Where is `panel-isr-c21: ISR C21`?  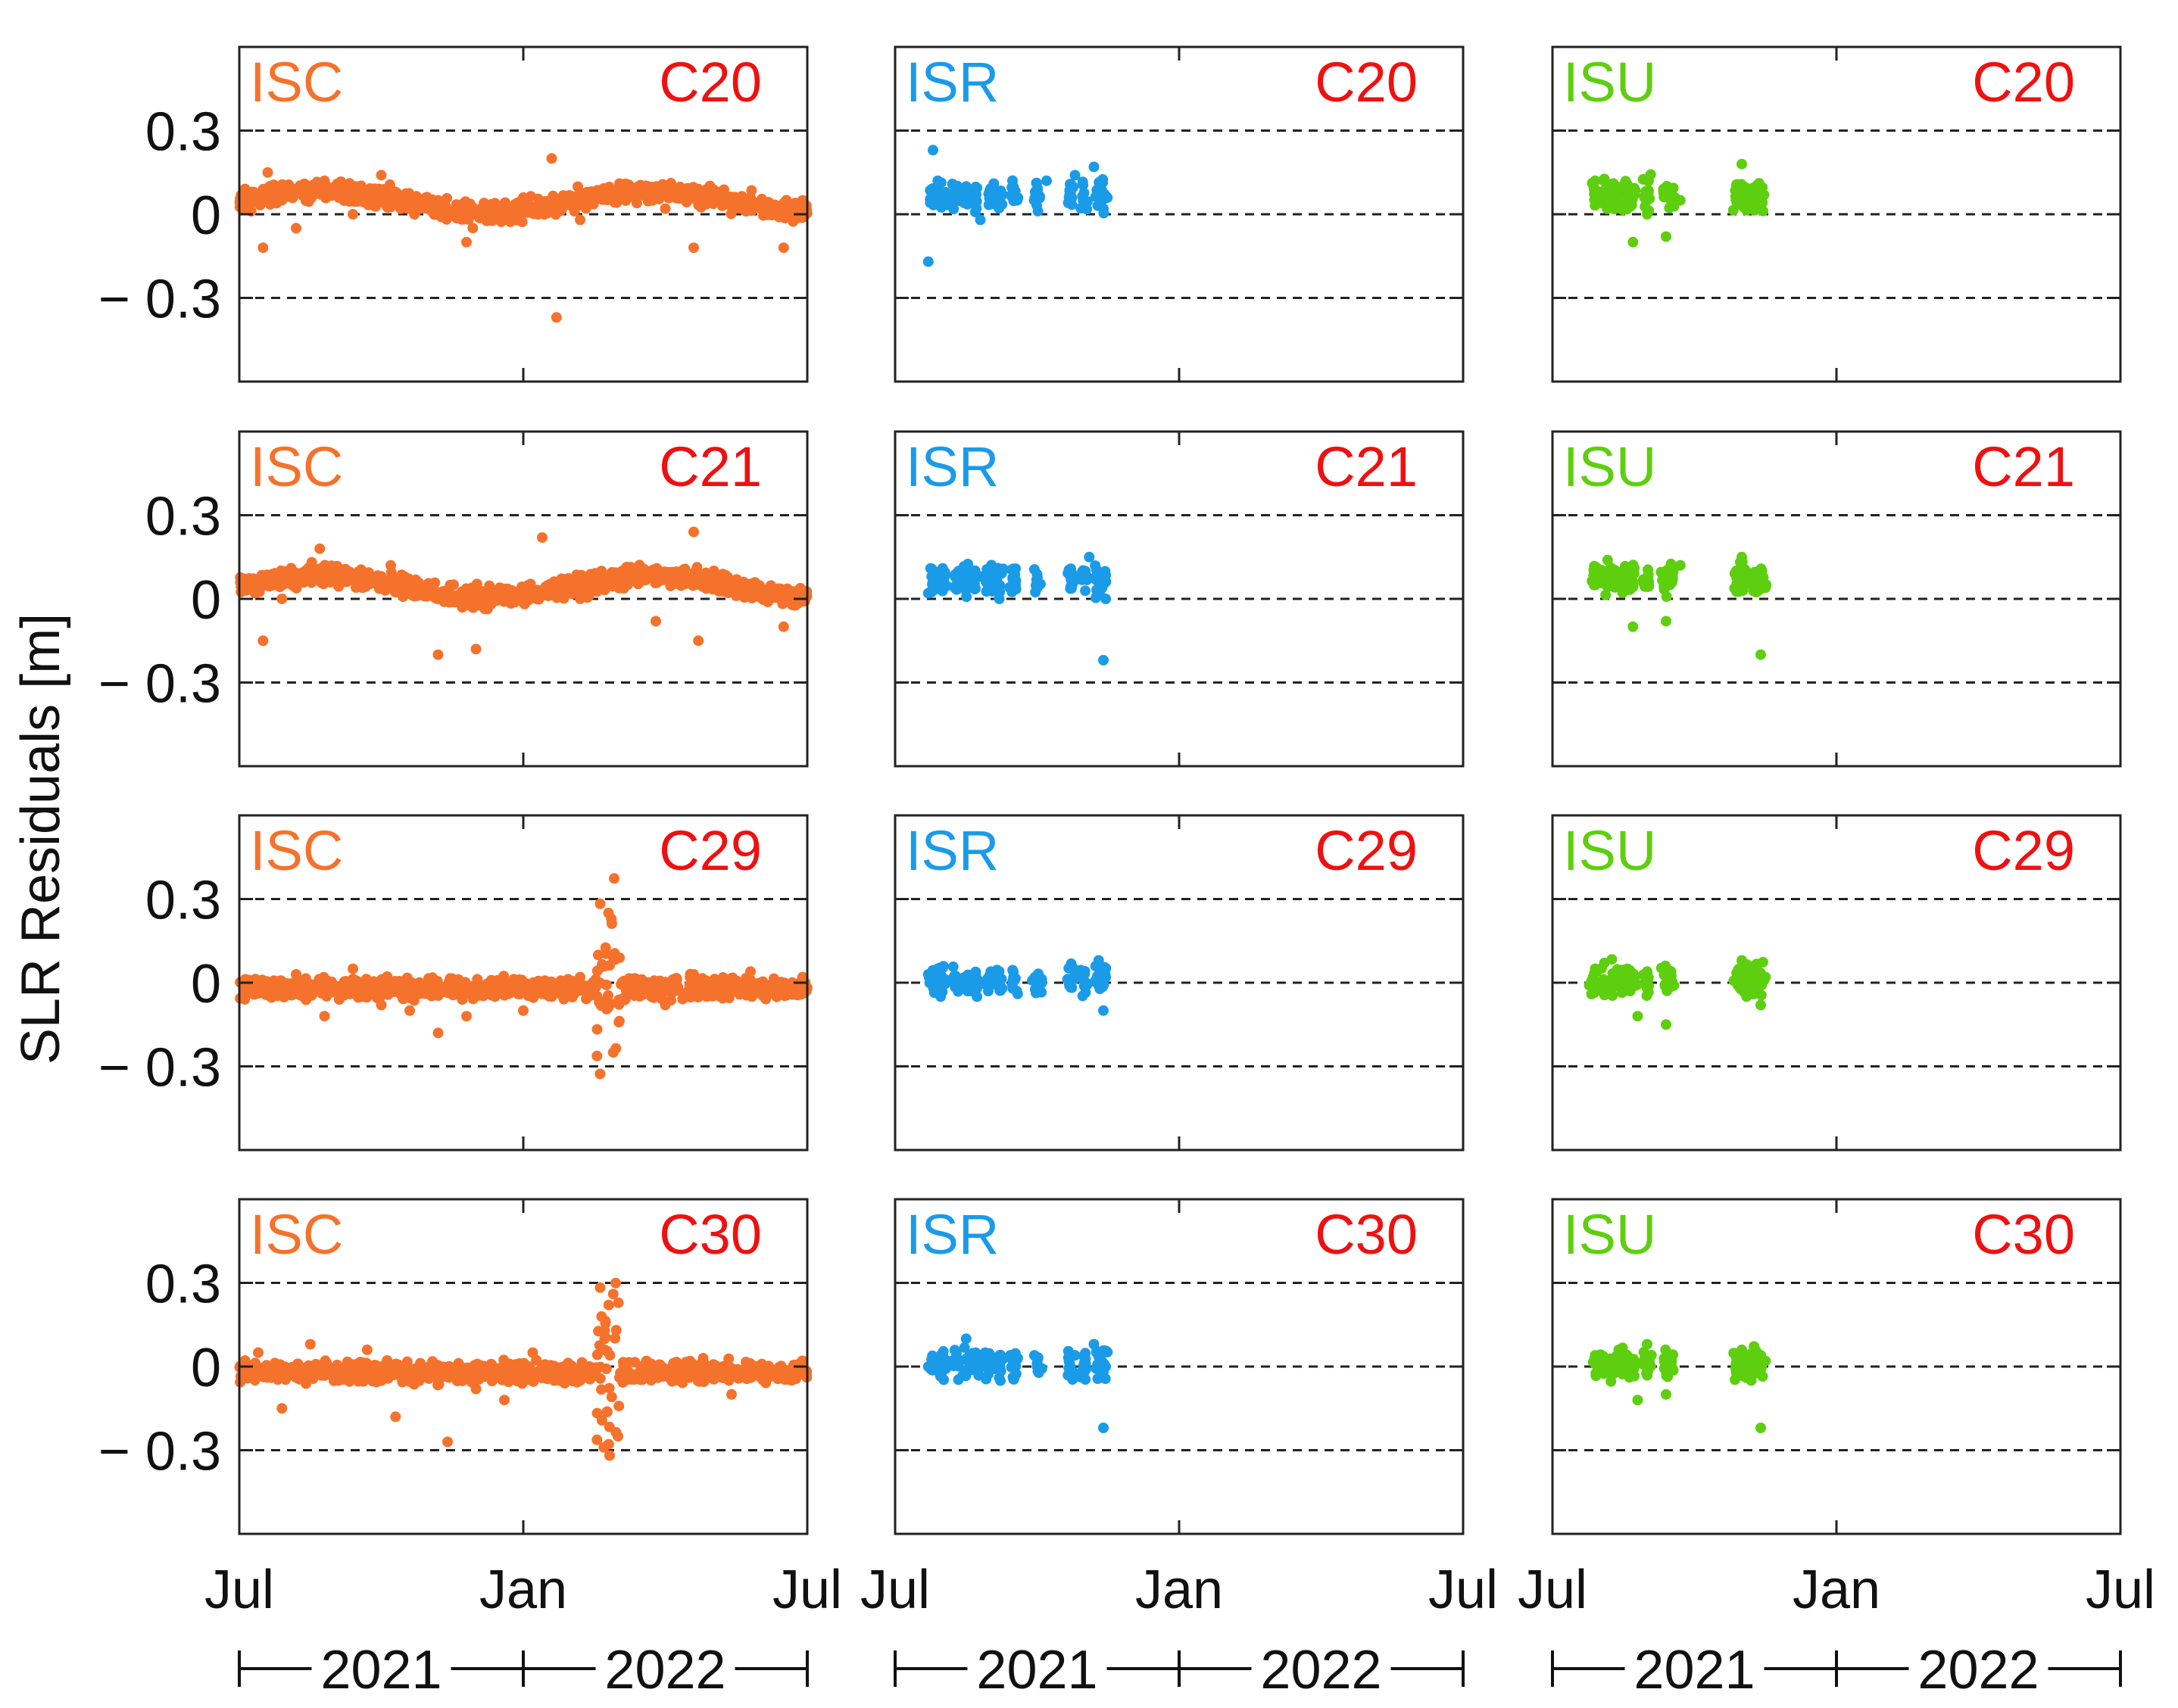 panel-isr-c21: ISR C21 is located at coordinates (1179, 599).